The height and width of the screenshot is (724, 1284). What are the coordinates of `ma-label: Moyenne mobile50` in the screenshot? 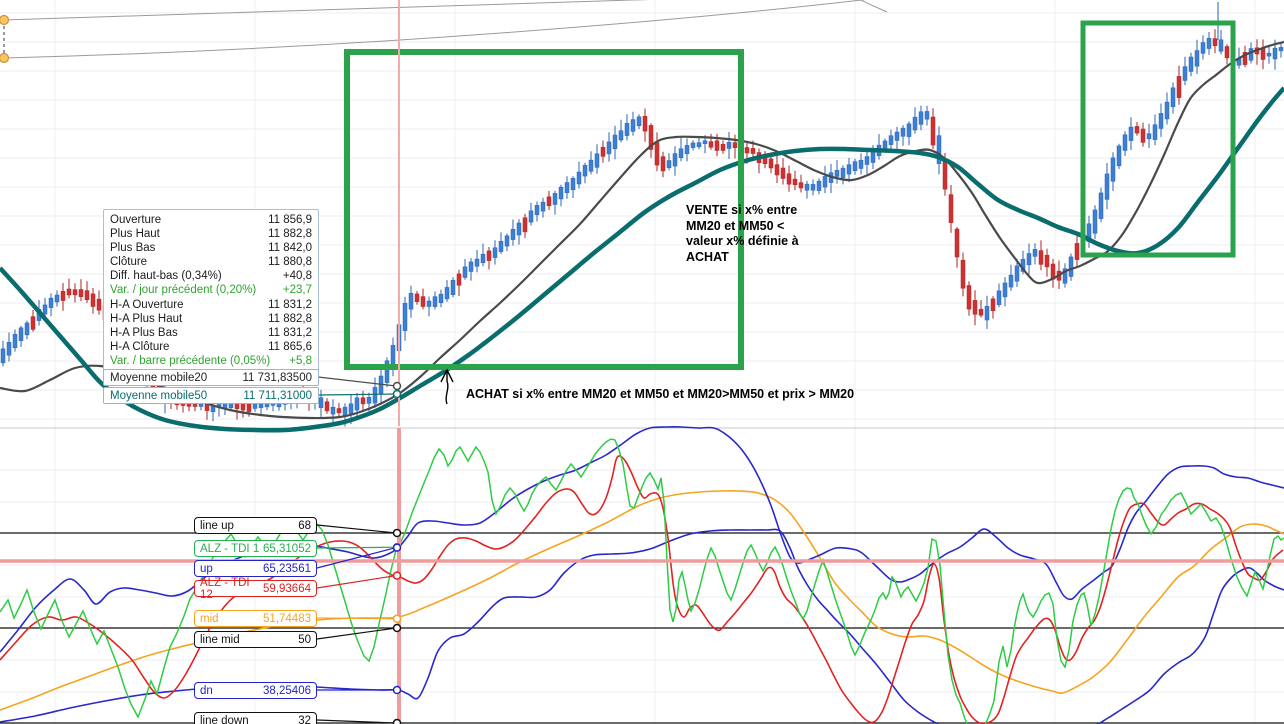 It's located at (159, 395).